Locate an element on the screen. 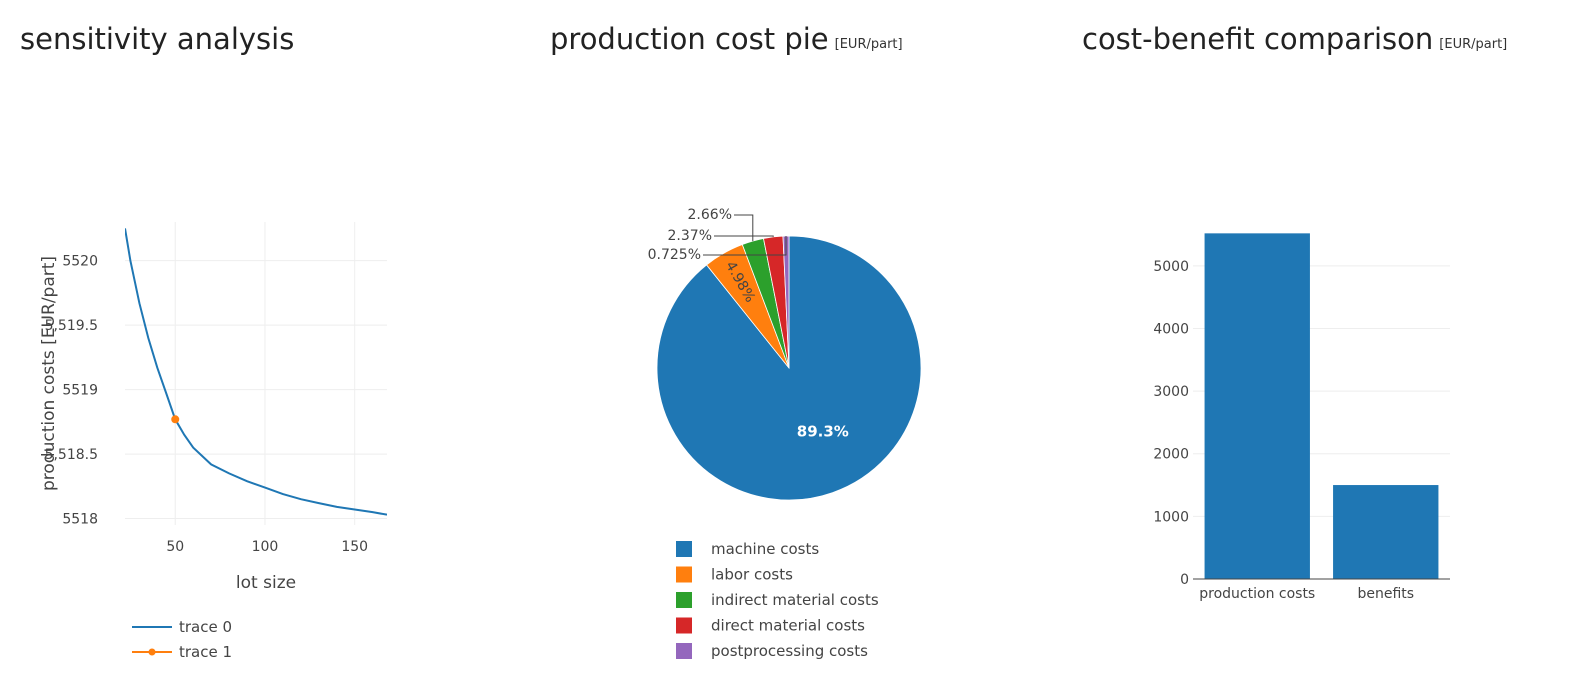  y-tick-label: 5519 is located at coordinates (80, 391).